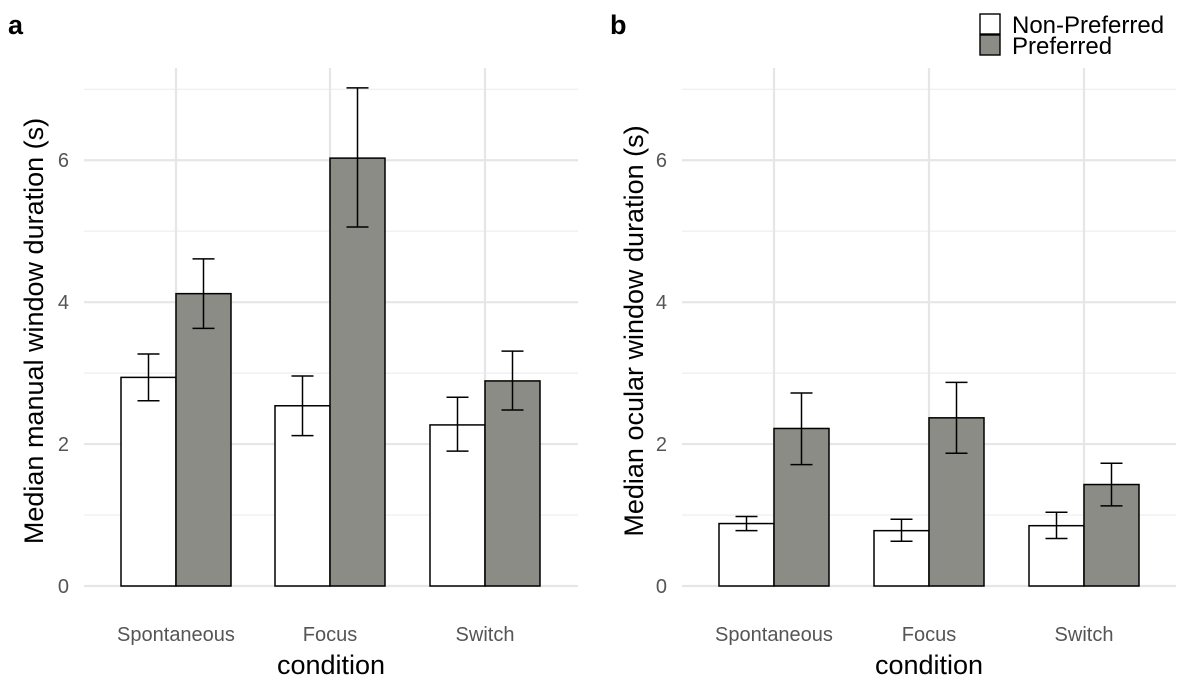 This screenshot has height=677, width=1185. I want to click on panel-label: a, so click(16, 25).